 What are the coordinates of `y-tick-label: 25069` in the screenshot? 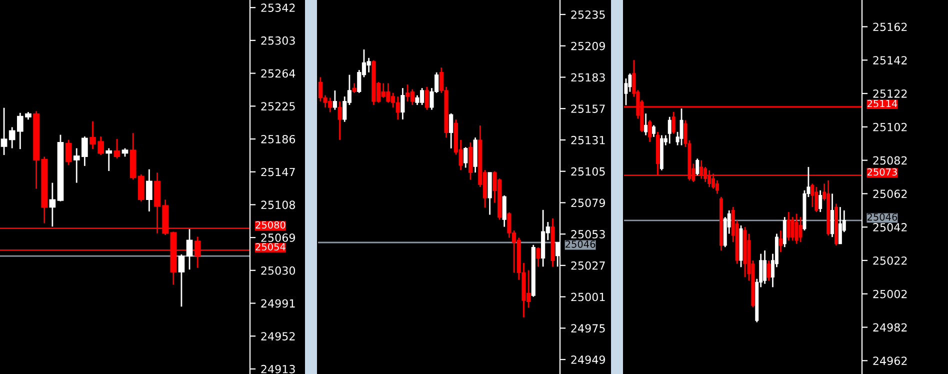 It's located at (278, 238).